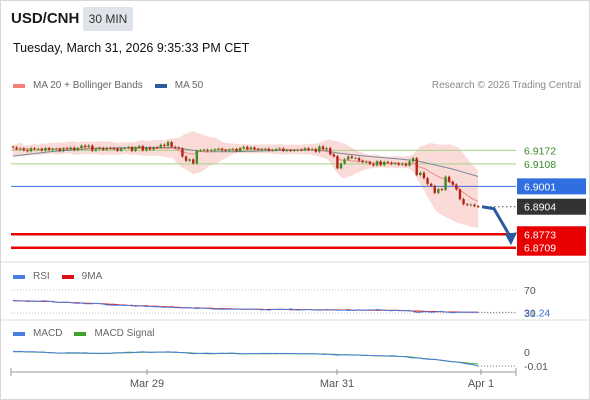 The height and width of the screenshot is (400, 590). Describe the element at coordinates (83, 333) in the screenshot. I see `macd-legend: MACD MACD Signal` at that location.